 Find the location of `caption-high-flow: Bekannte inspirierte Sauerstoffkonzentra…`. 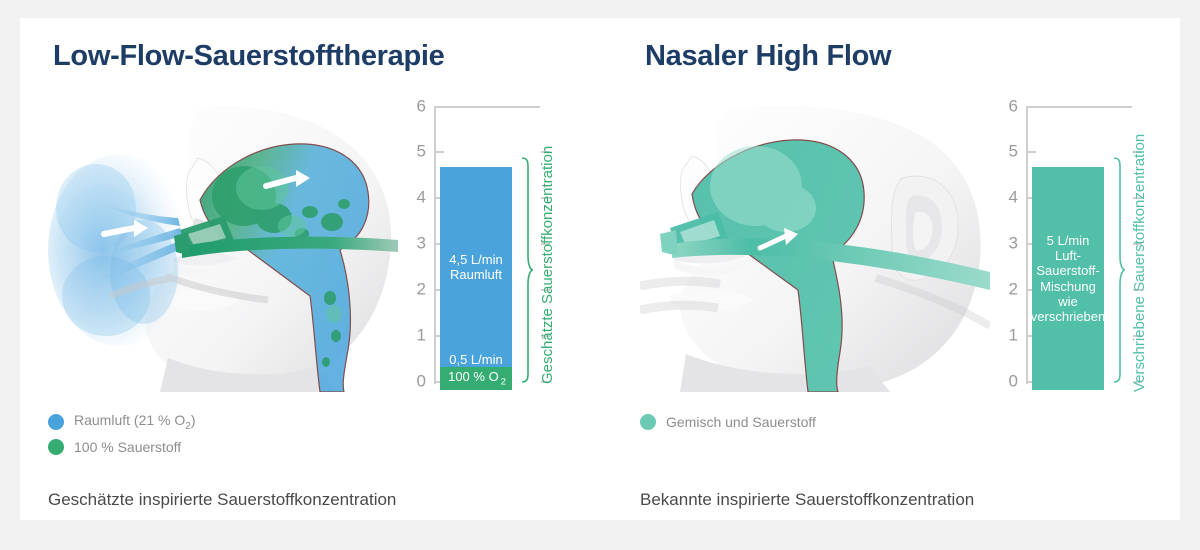

caption-high-flow: Bekannte inspirierte Sauerstoffkonzentra… is located at coordinates (807, 499).